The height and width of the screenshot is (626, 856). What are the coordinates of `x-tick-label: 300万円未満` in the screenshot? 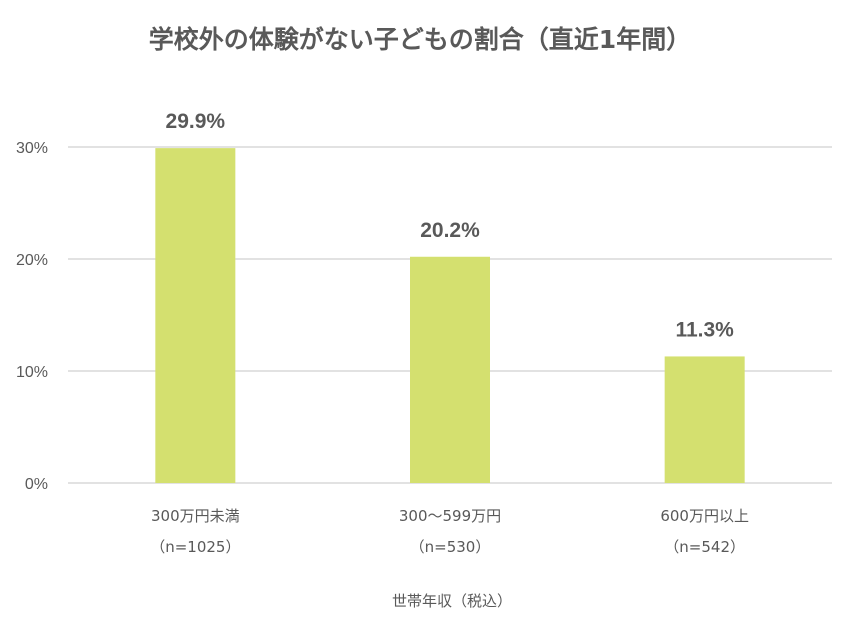 It's located at (195, 516).